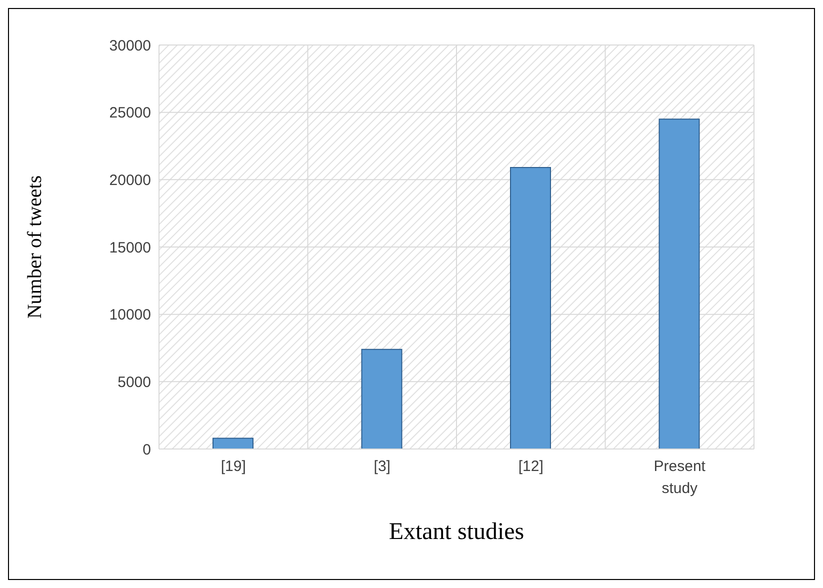 The image size is (823, 588). What do you see at coordinates (130, 247) in the screenshot?
I see `y-tick-label: 15000` at bounding box center [130, 247].